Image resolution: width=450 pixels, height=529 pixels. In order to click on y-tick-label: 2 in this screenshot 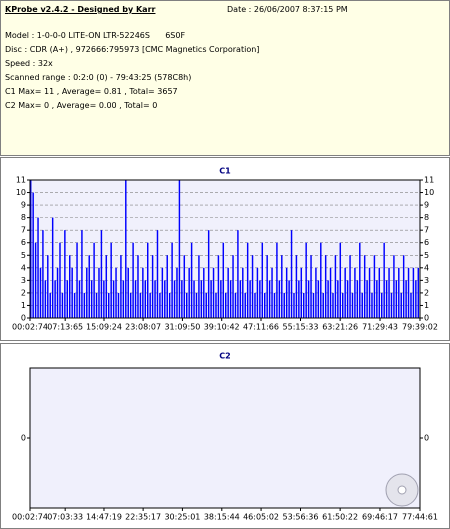, I will do `click(23, 292)`.